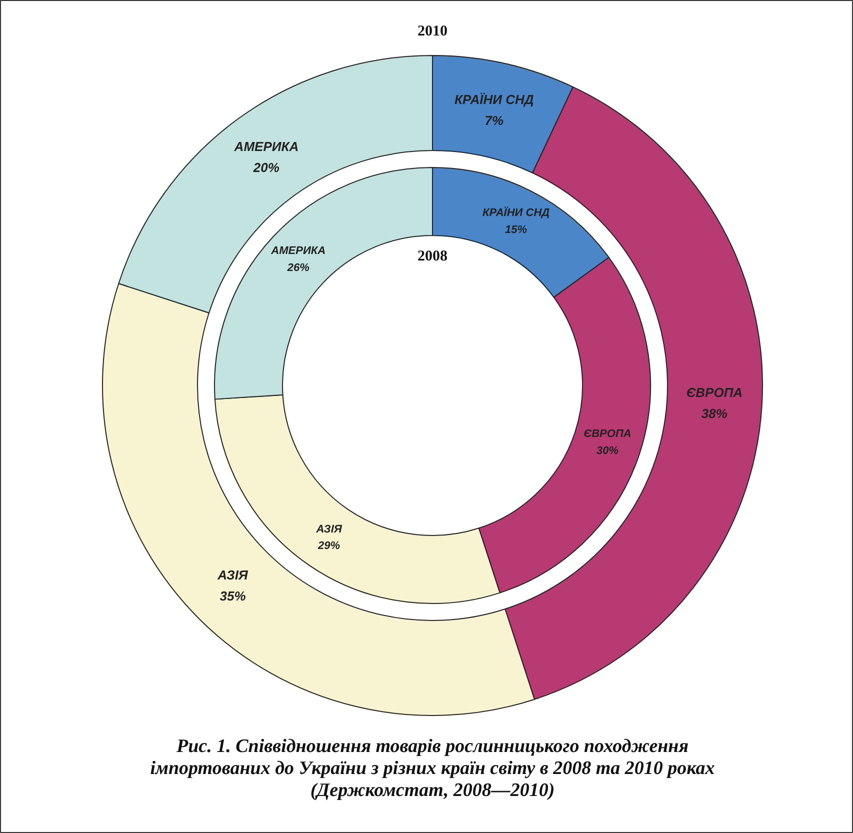 This screenshot has height=833, width=853. I want to click on data-label: 7%, so click(494, 120).